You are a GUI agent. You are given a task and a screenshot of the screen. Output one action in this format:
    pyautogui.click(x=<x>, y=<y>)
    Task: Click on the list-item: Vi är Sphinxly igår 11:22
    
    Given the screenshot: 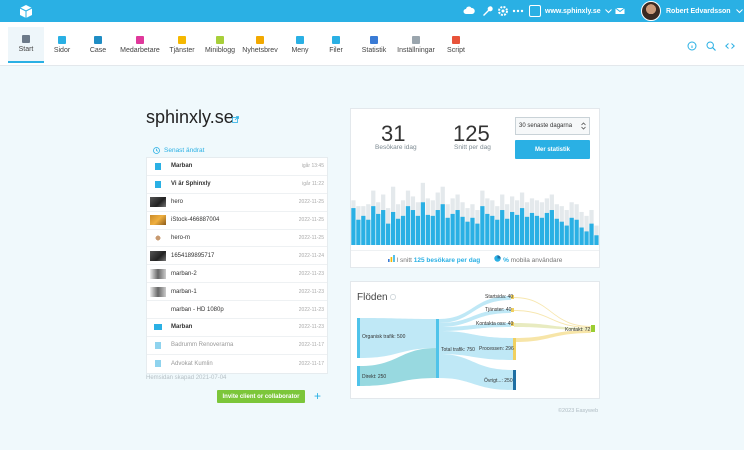 What is the action you would take?
    pyautogui.click(x=237, y=185)
    